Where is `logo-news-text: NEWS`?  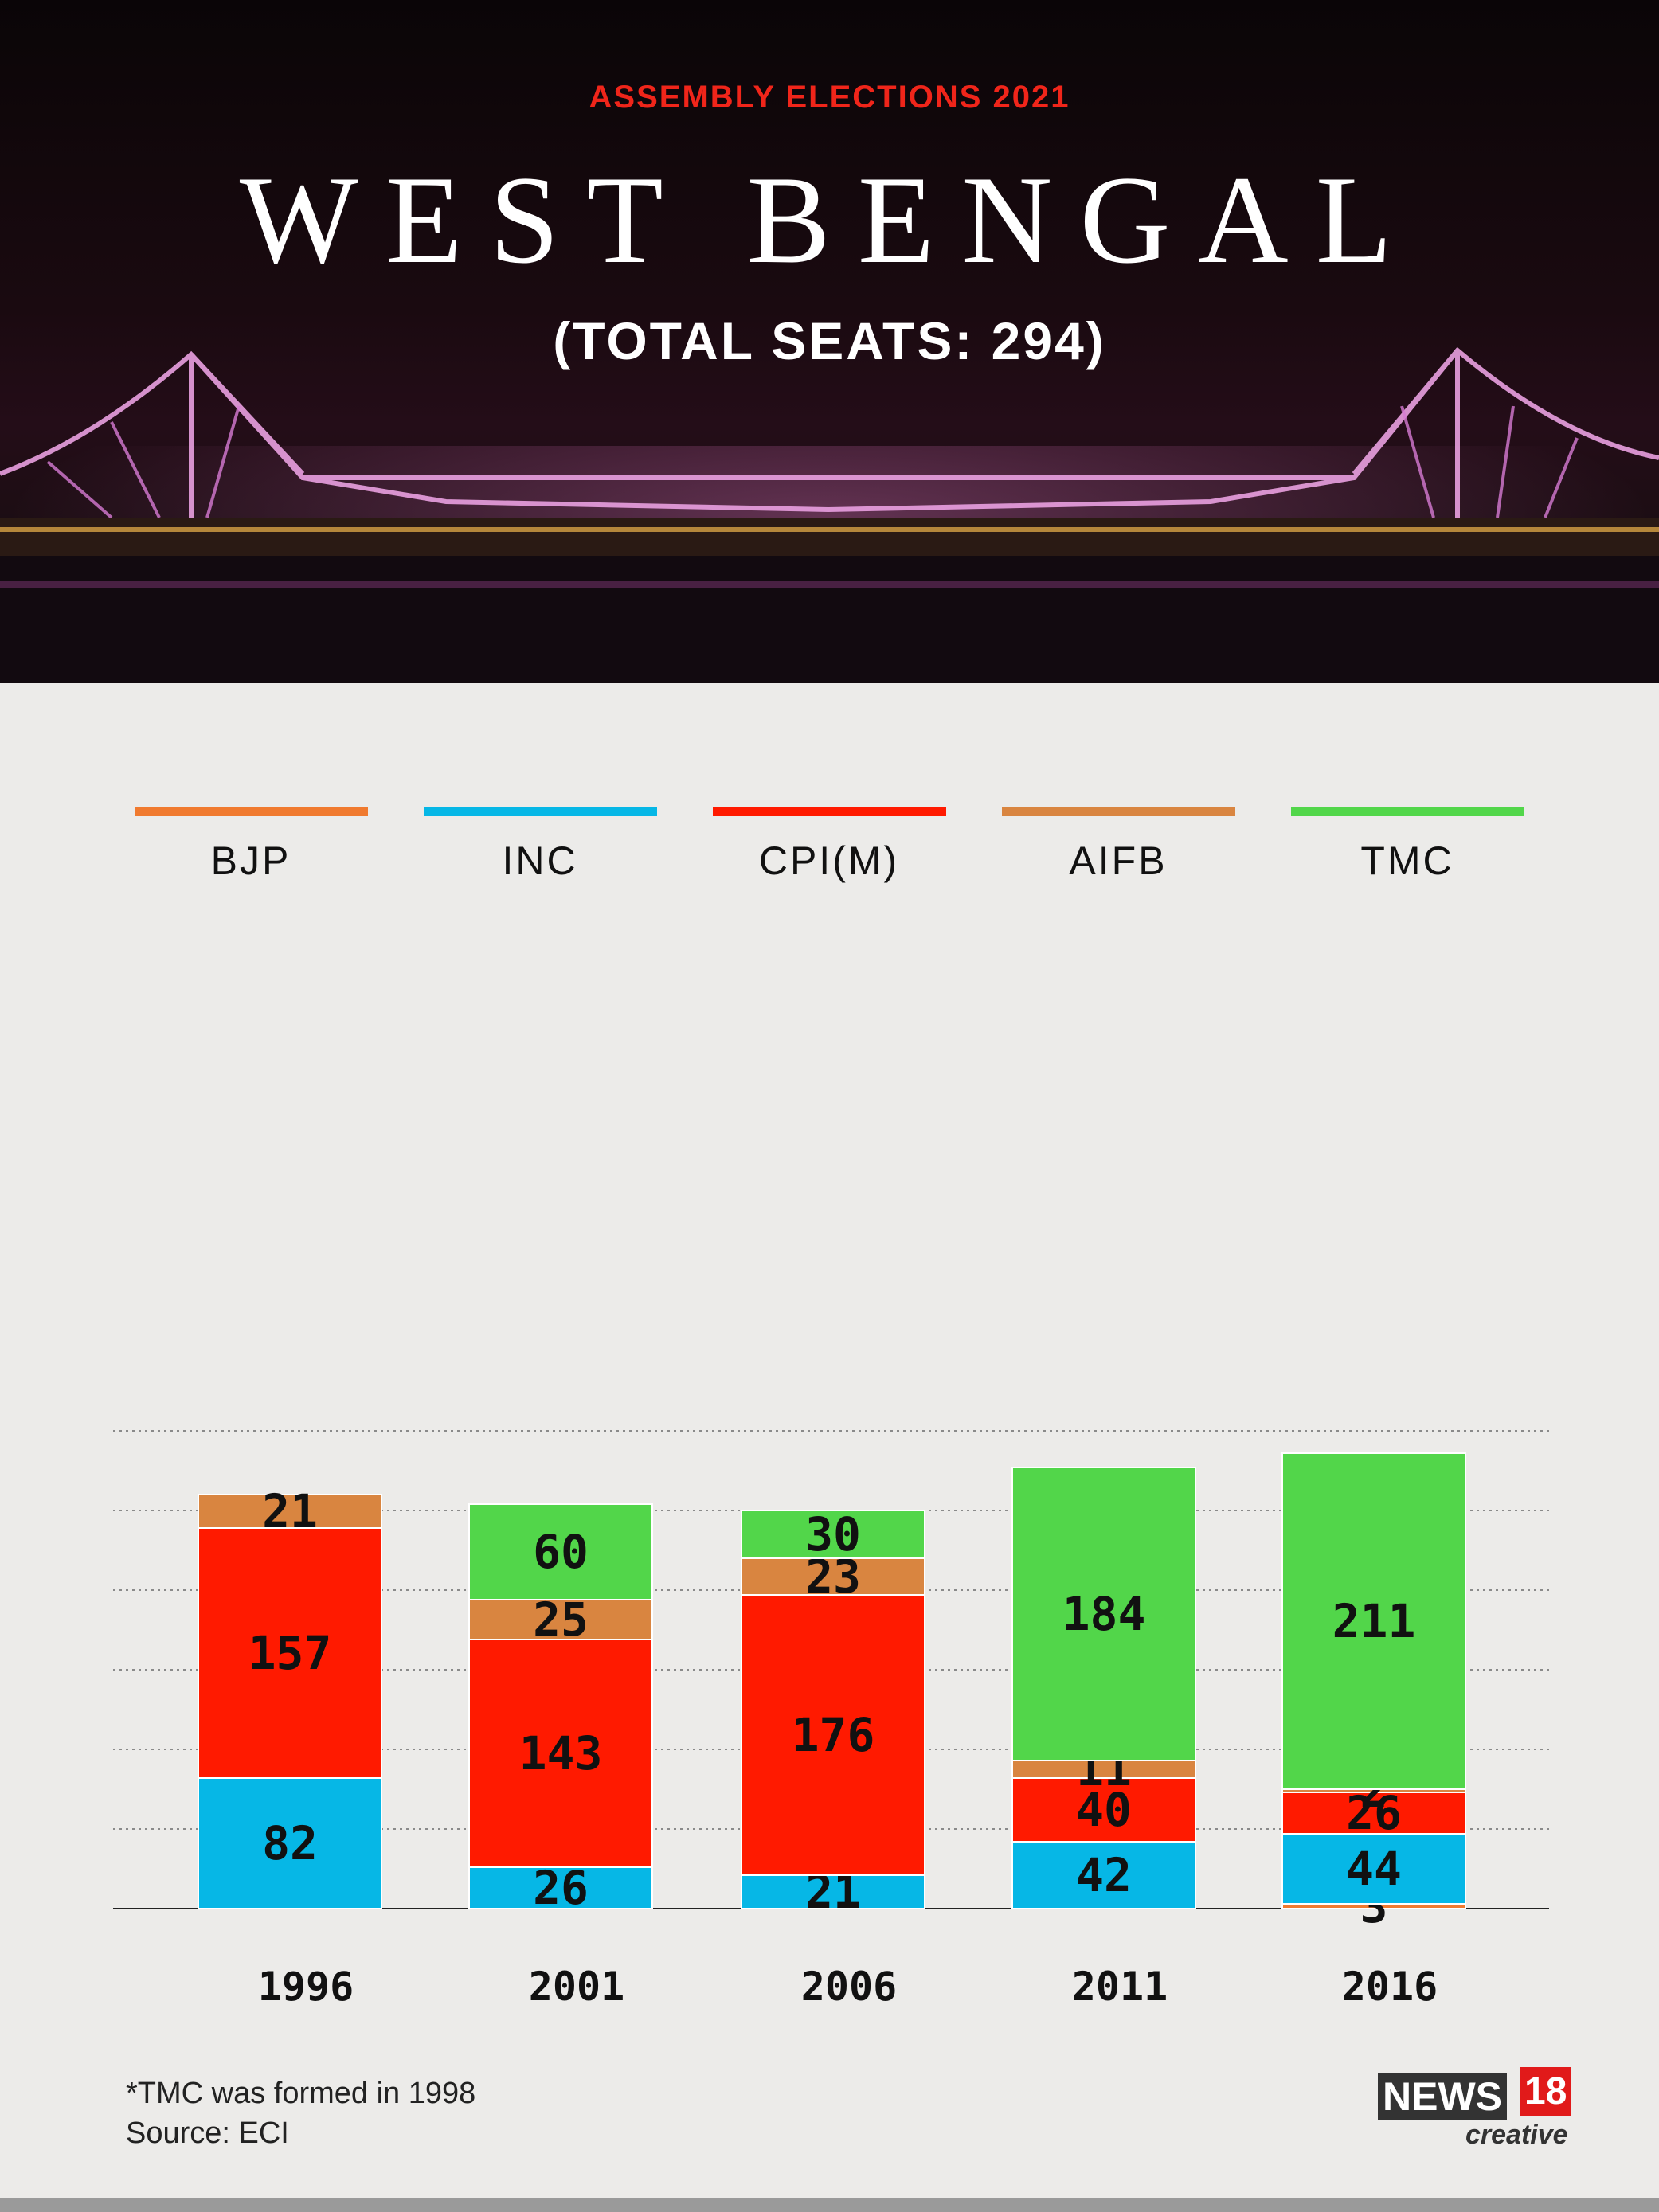
logo-news-text: NEWS is located at coordinates (1442, 2096).